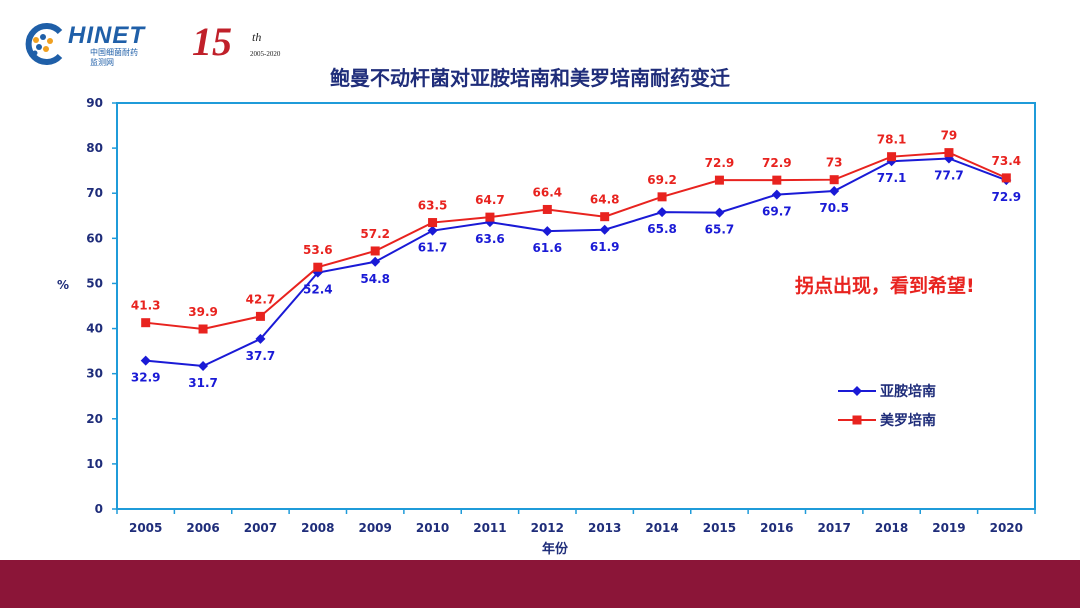 This screenshot has height=608, width=1080. What do you see at coordinates (260, 528) in the screenshot?
I see `x-tick-label: 2007` at bounding box center [260, 528].